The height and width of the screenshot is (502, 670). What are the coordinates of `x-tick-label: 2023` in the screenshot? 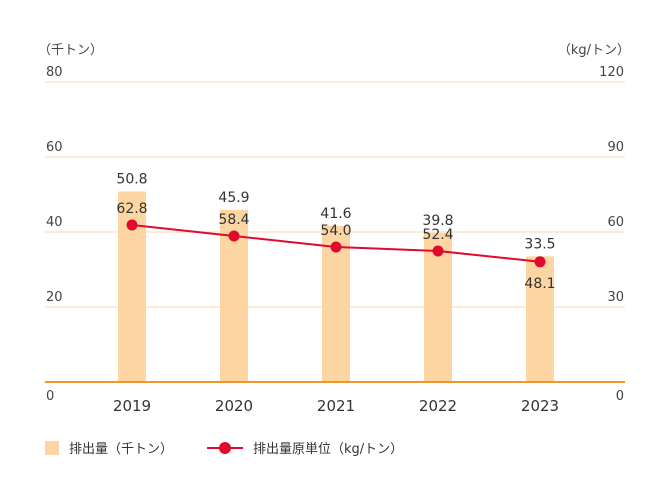 It's located at (540, 406).